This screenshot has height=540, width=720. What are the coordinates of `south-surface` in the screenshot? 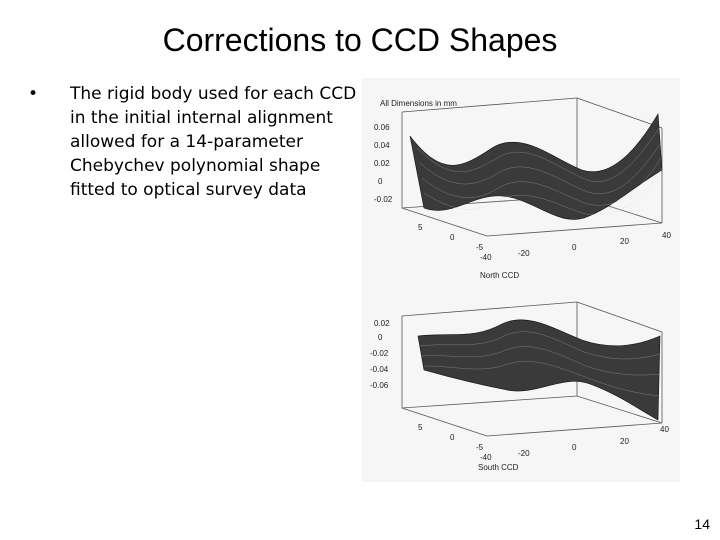 It's located at (539, 370).